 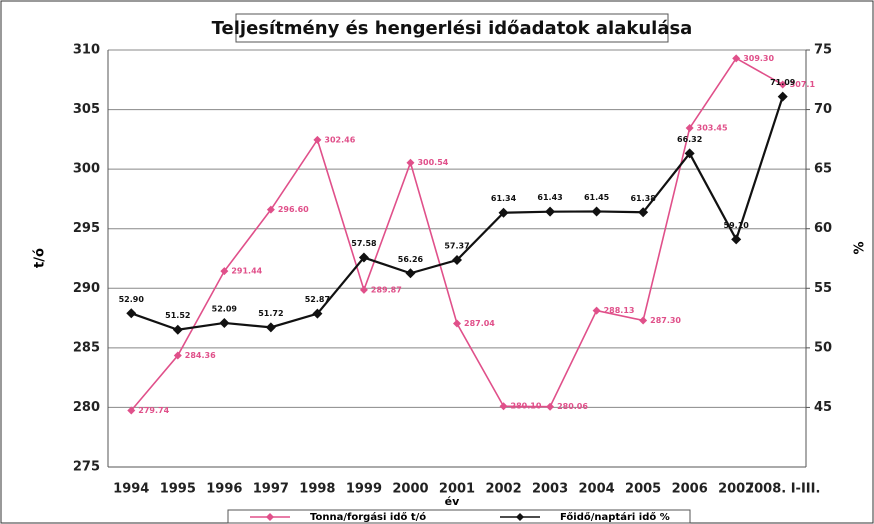 What do you see at coordinates (86, 407) in the screenshot?
I see `y-tick-label: 280` at bounding box center [86, 407].